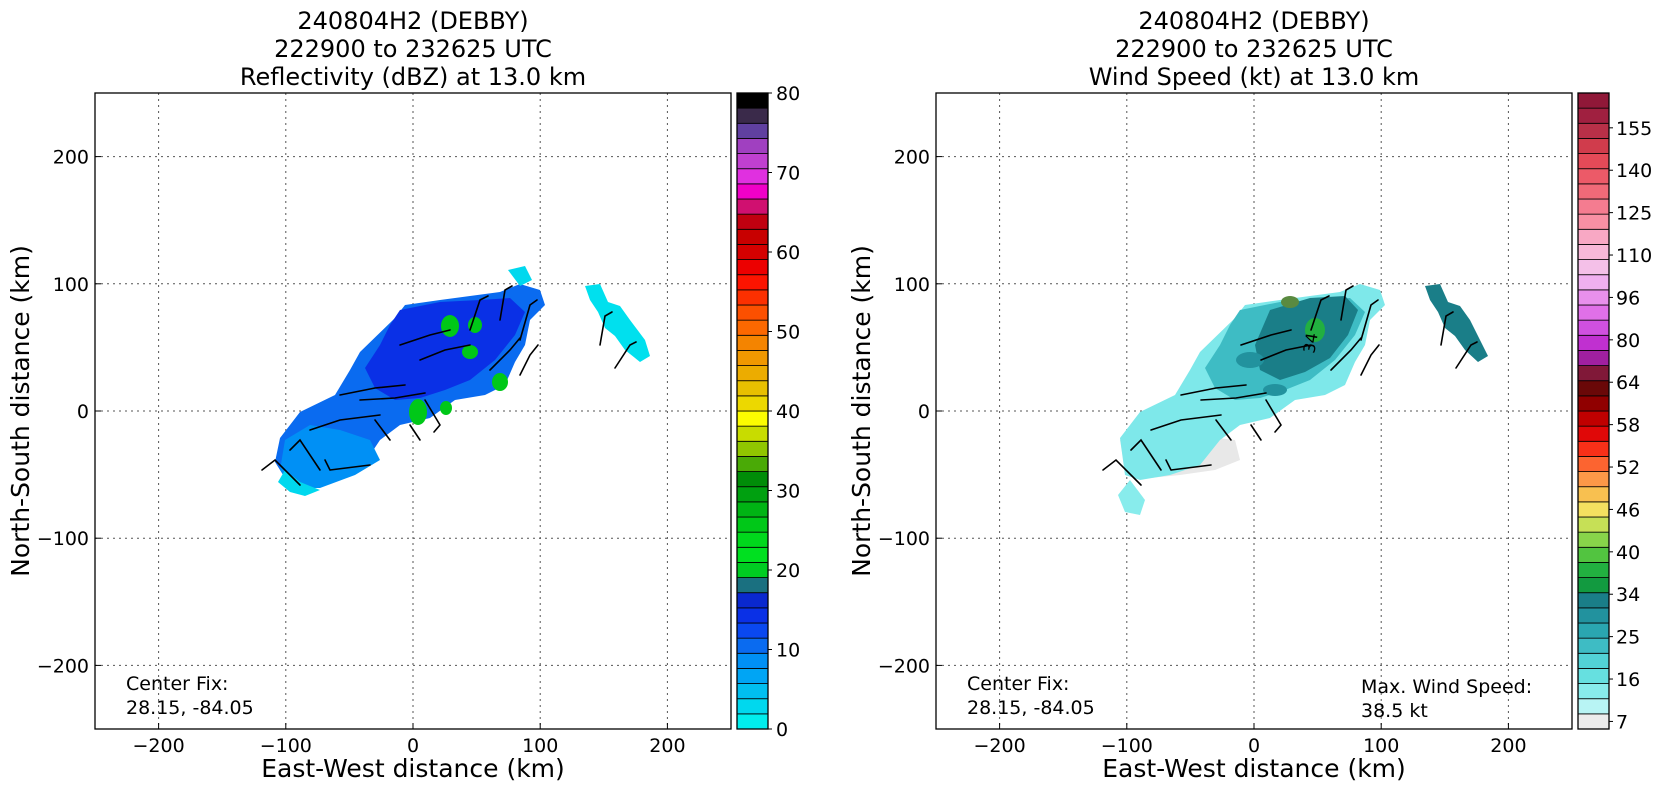 The width and height of the screenshot is (1655, 787). Describe the element at coordinates (1593, 411) in the screenshot. I see `colorbar-frame` at that location.